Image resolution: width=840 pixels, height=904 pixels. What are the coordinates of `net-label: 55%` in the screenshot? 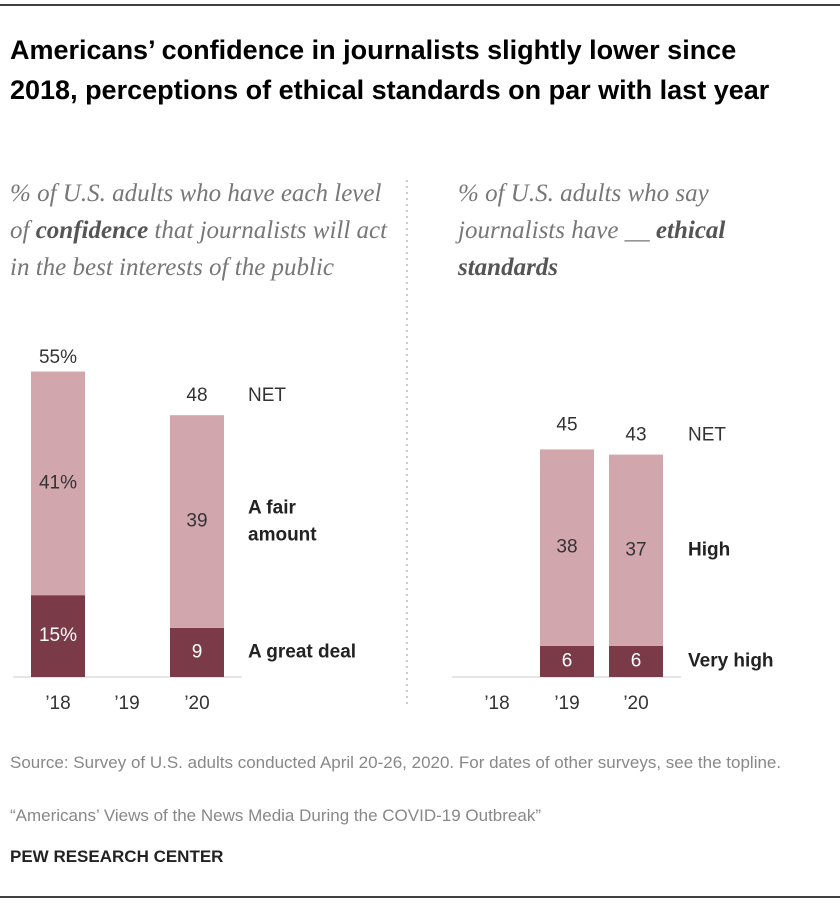 It's located at (58, 357).